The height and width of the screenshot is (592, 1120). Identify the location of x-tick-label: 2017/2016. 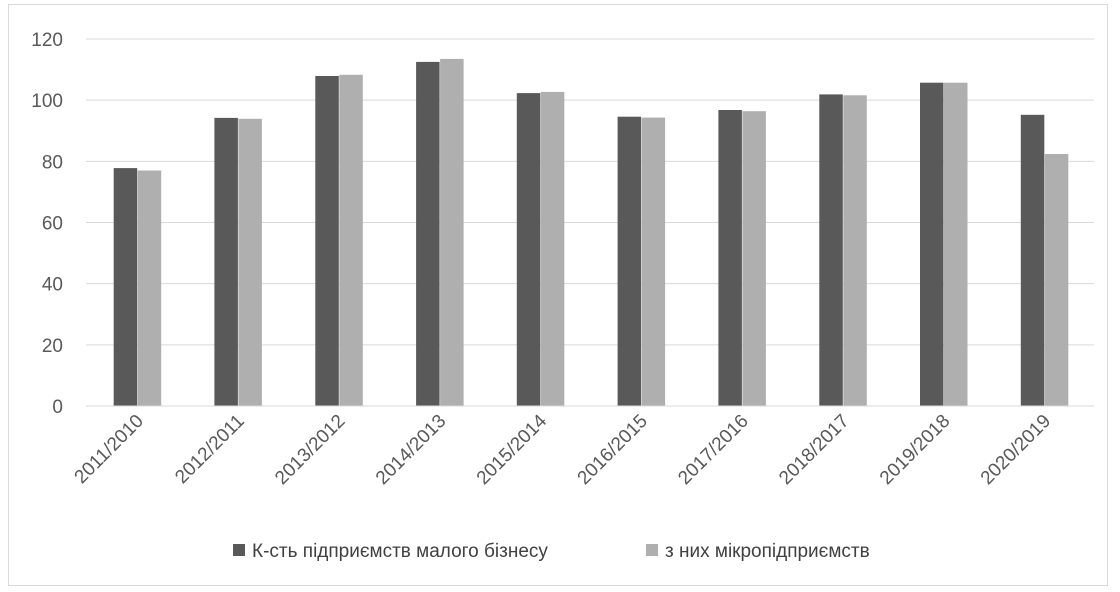
(713, 450).